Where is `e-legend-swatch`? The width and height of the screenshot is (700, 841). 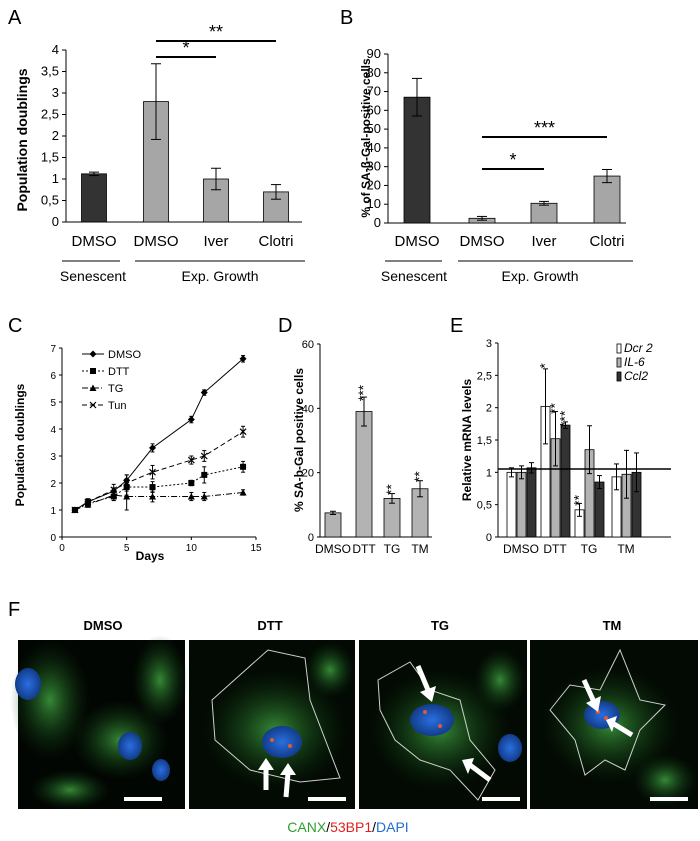
e-legend-swatch is located at coordinates (619, 376).